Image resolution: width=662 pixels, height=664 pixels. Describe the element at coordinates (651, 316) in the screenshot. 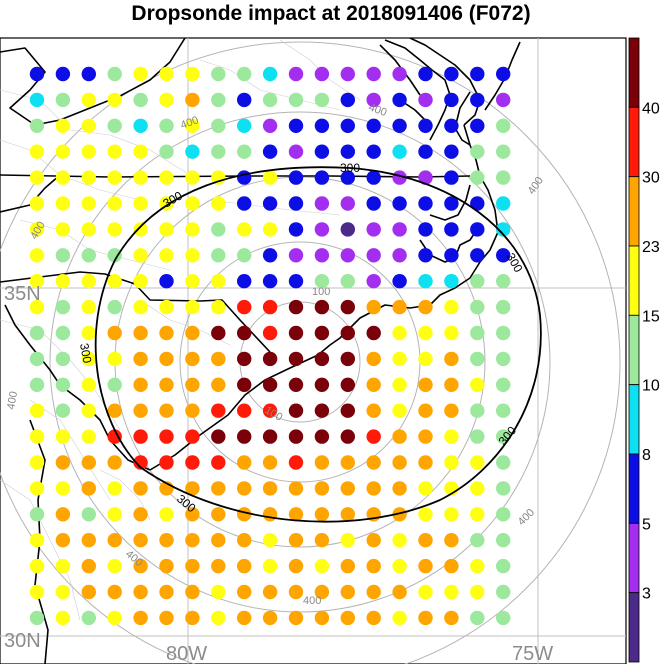

I see `colorbar-label: 15` at that location.